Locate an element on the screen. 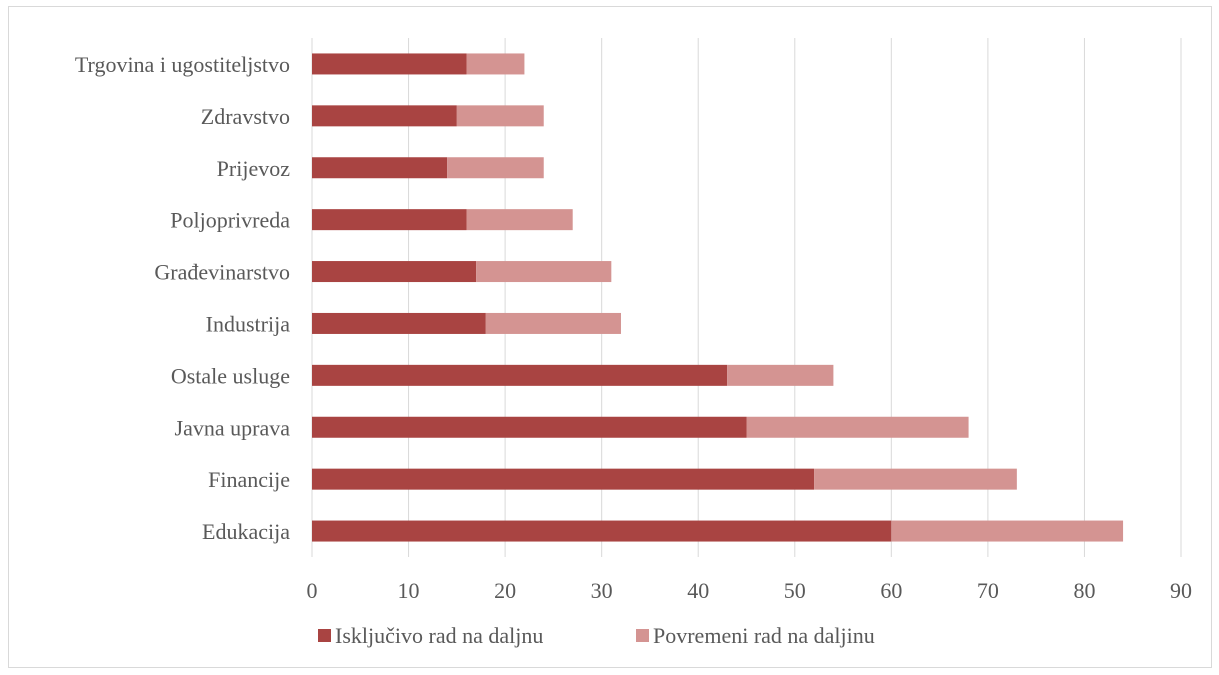 The width and height of the screenshot is (1219, 675). category-label: Edukacija is located at coordinates (246, 531).